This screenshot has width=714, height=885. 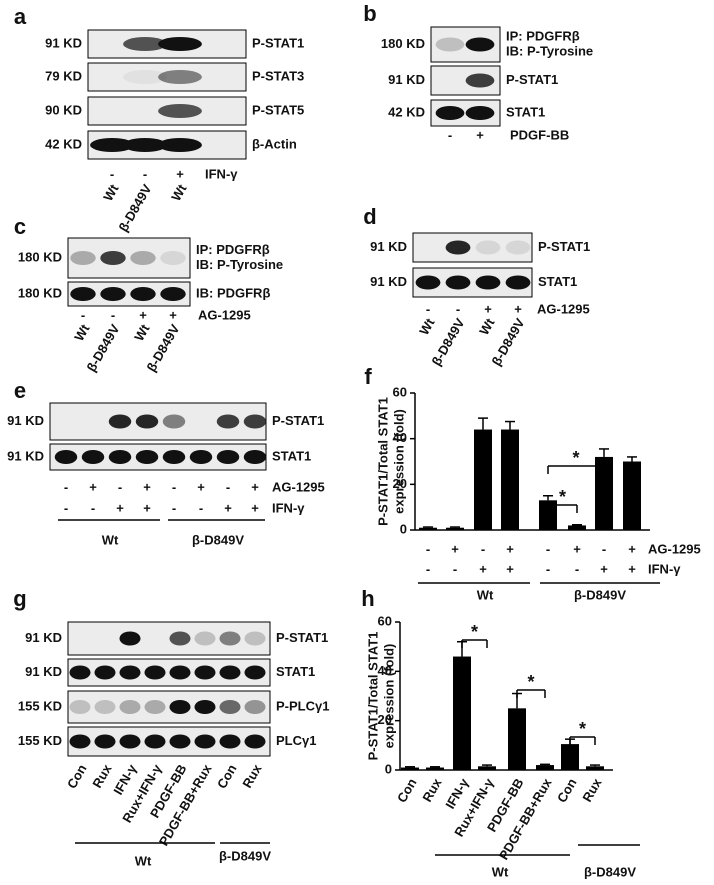 I want to click on panel-label: h, so click(x=367, y=598).